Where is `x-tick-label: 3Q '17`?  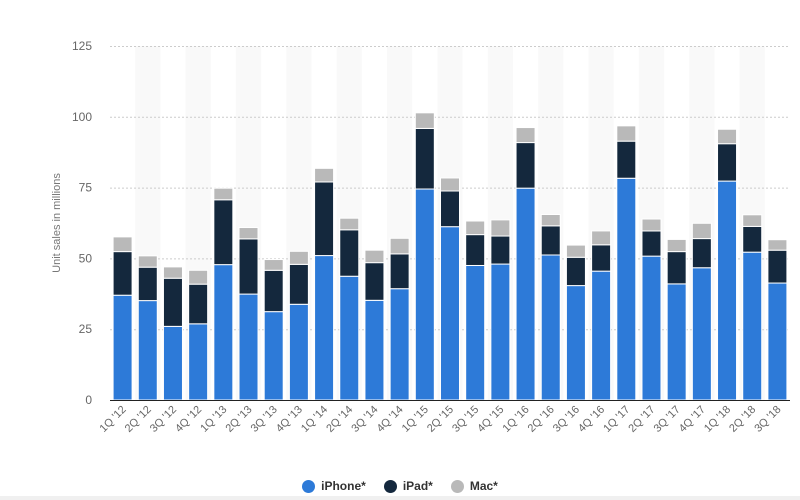
x-tick-label: 3Q '17 is located at coordinates (667, 419).